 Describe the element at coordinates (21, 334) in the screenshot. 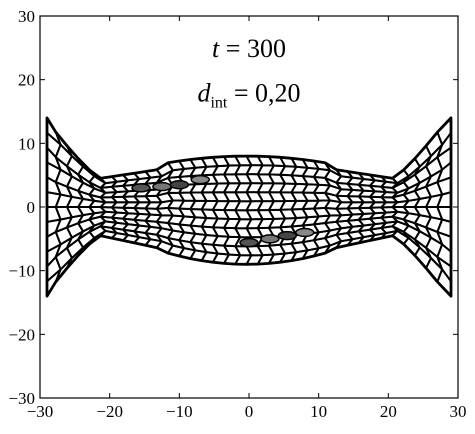

I see `y-tick-label: −20` at that location.